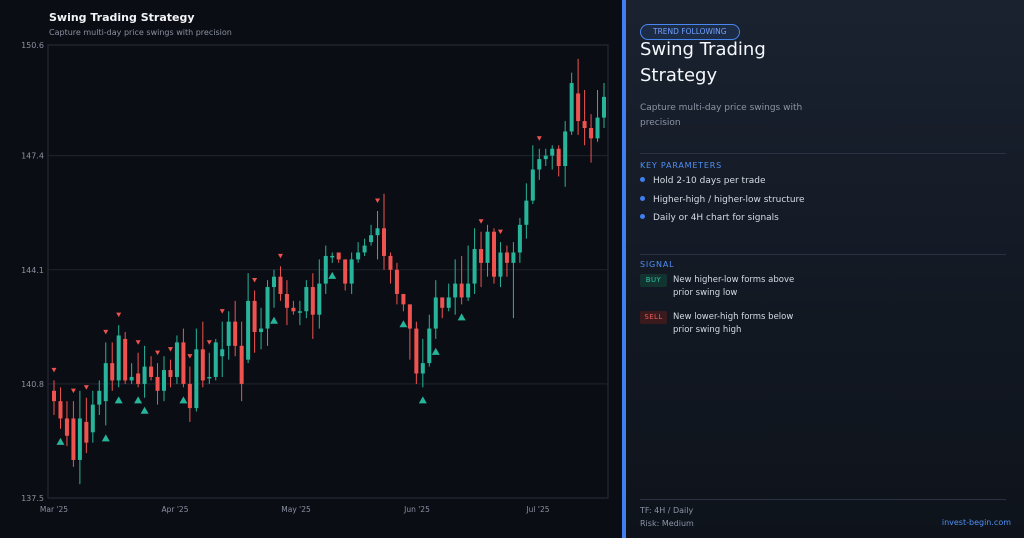 The width and height of the screenshot is (1024, 538). I want to click on sell-badge: SELL, so click(653, 317).